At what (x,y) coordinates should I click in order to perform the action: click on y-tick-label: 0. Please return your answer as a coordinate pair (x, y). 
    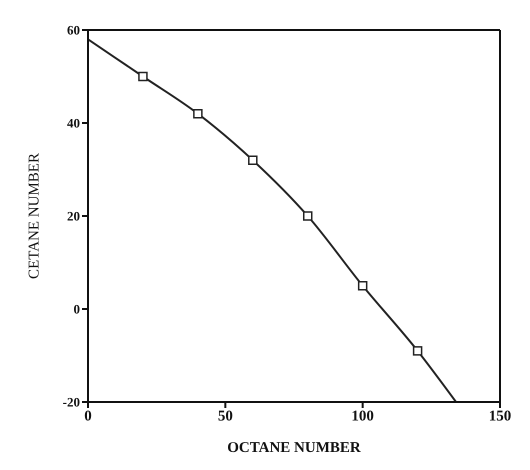
    Looking at the image, I should click on (77, 309).